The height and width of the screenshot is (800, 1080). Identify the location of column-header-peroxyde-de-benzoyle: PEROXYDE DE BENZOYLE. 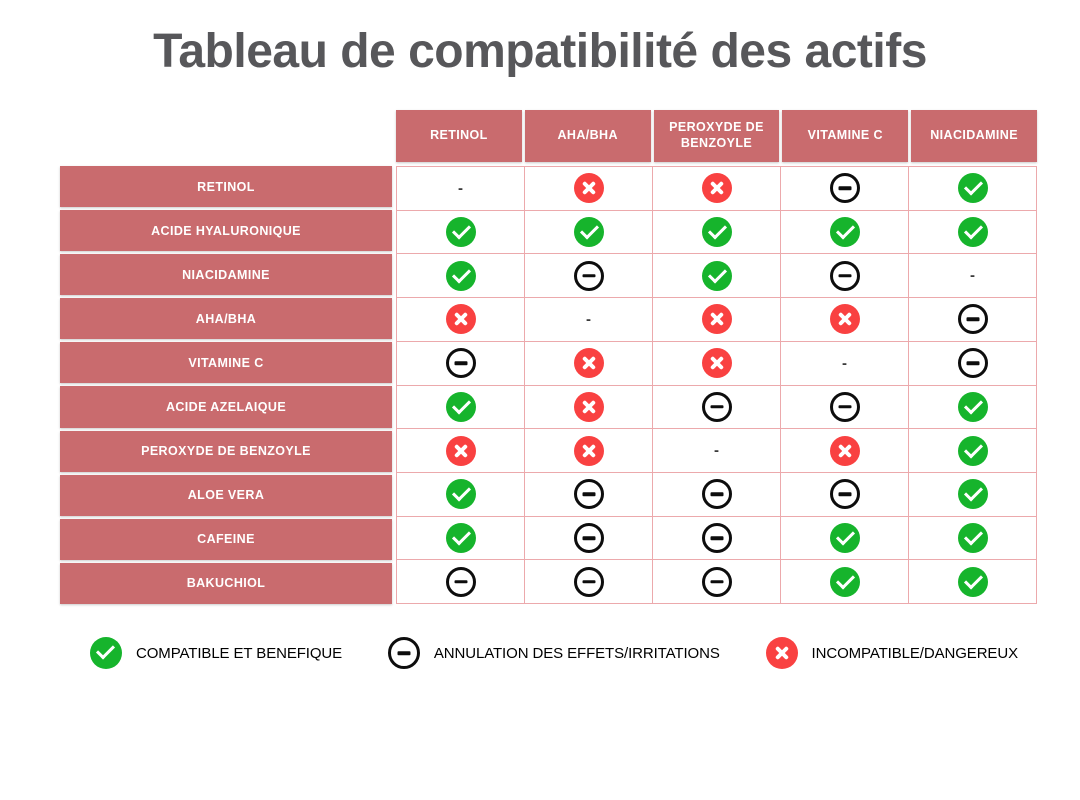
(716, 136).